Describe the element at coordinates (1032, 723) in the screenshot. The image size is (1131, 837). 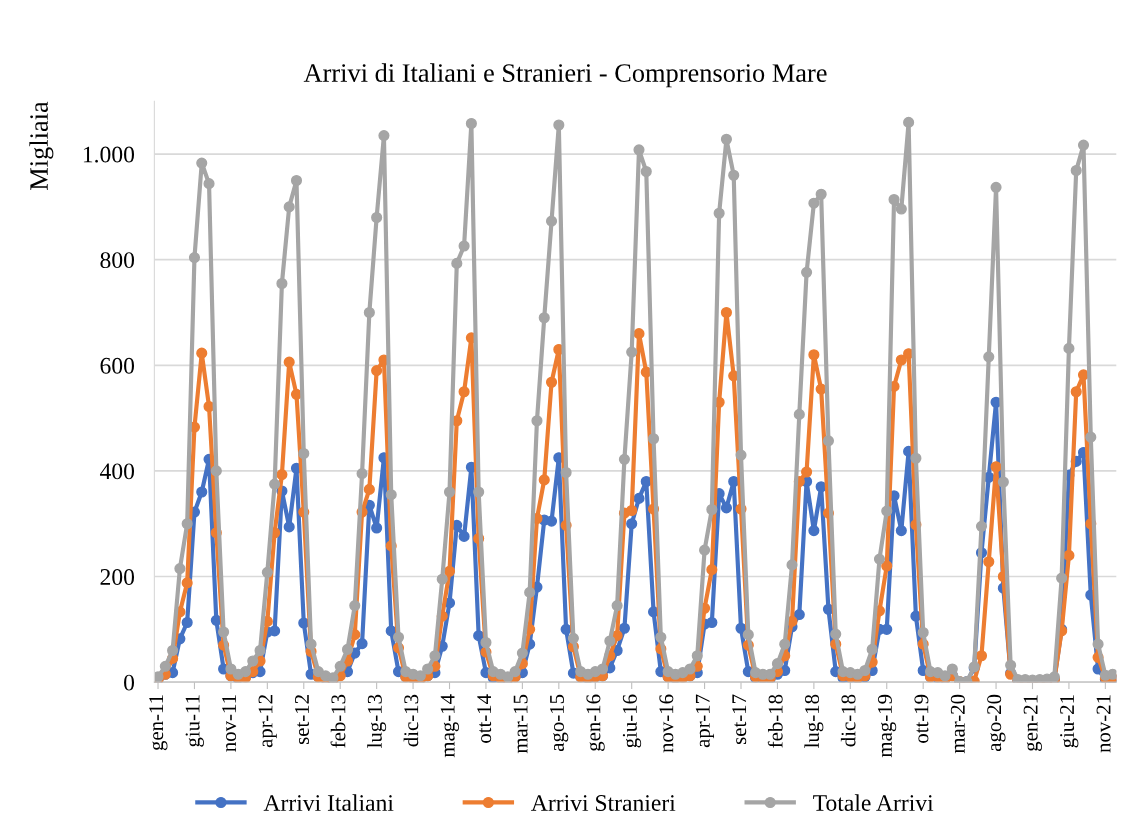
I see `x-tick-label: gen-21` at that location.